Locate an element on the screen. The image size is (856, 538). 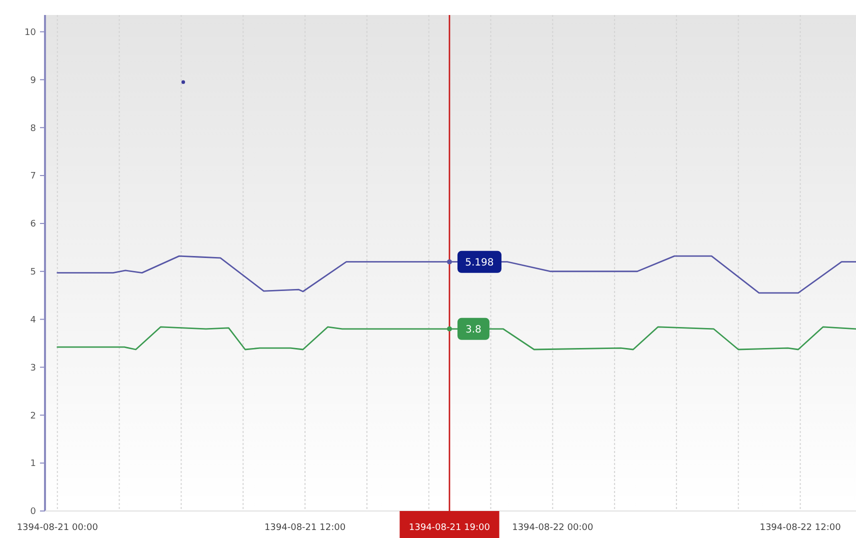
line-series is located at coordinates (456, 274).